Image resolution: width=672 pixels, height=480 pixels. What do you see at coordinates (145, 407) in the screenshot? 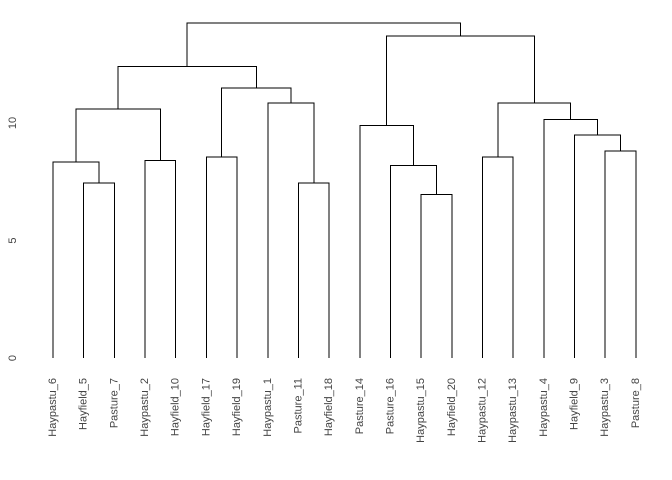
I see `leaf-label: Haypastu_2` at bounding box center [145, 407].